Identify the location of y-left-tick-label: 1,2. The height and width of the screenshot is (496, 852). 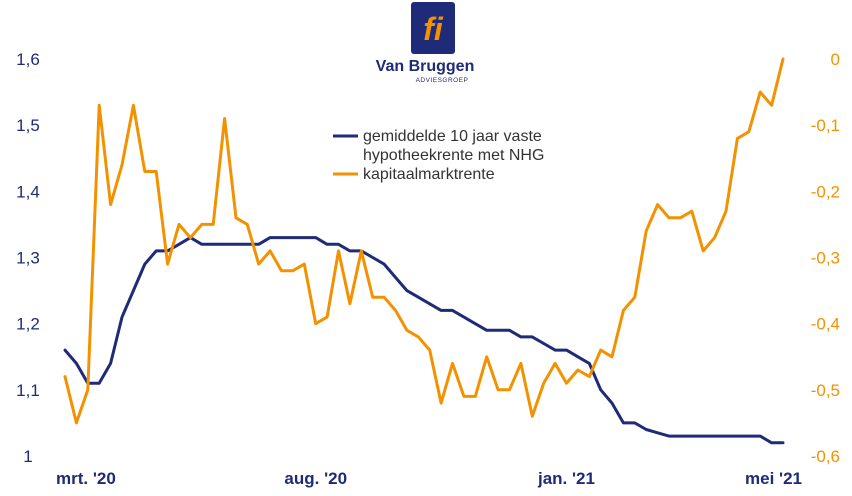
(28, 324).